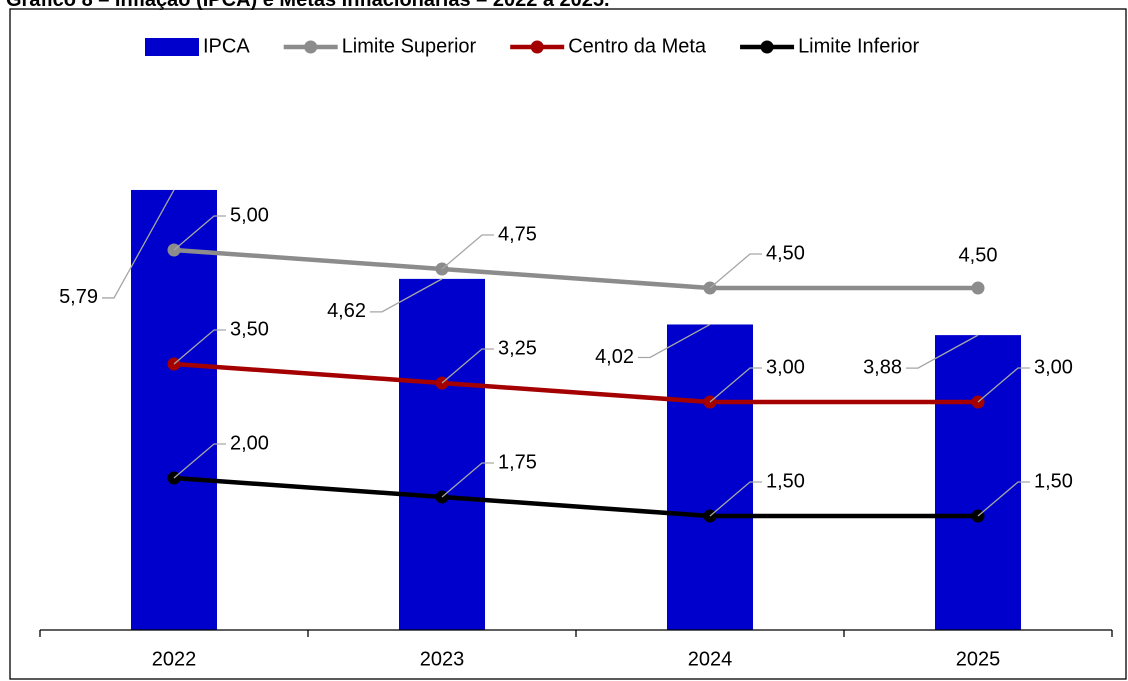 The height and width of the screenshot is (681, 1128). I want to click on label-centro-da-meta-2022: 3,50, so click(249, 329).